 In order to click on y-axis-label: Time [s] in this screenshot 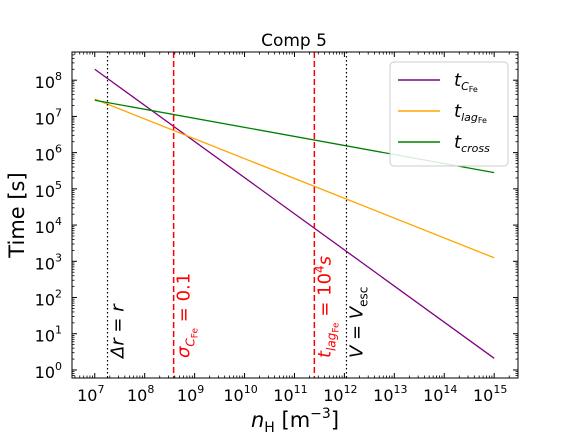, I will do `click(17, 215)`.